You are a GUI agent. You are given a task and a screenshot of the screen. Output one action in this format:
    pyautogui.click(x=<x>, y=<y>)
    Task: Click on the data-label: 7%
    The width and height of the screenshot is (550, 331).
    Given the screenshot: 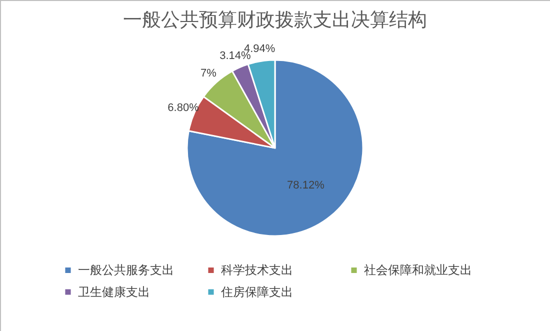 What is the action you would take?
    pyautogui.click(x=208, y=73)
    